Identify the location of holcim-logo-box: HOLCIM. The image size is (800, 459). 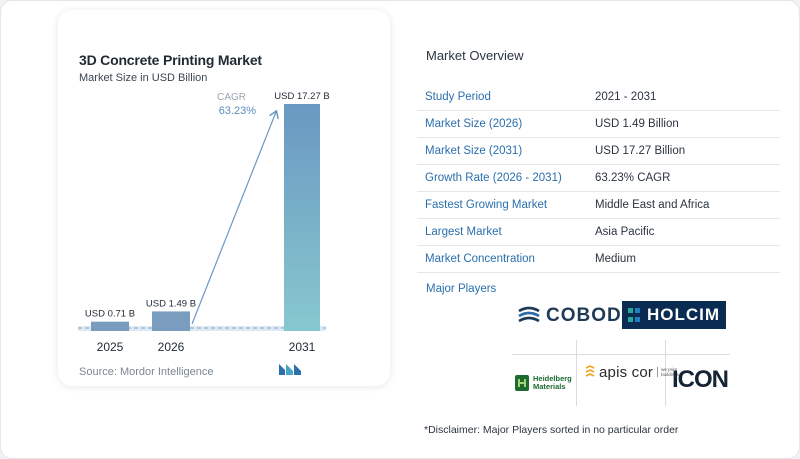
(674, 315).